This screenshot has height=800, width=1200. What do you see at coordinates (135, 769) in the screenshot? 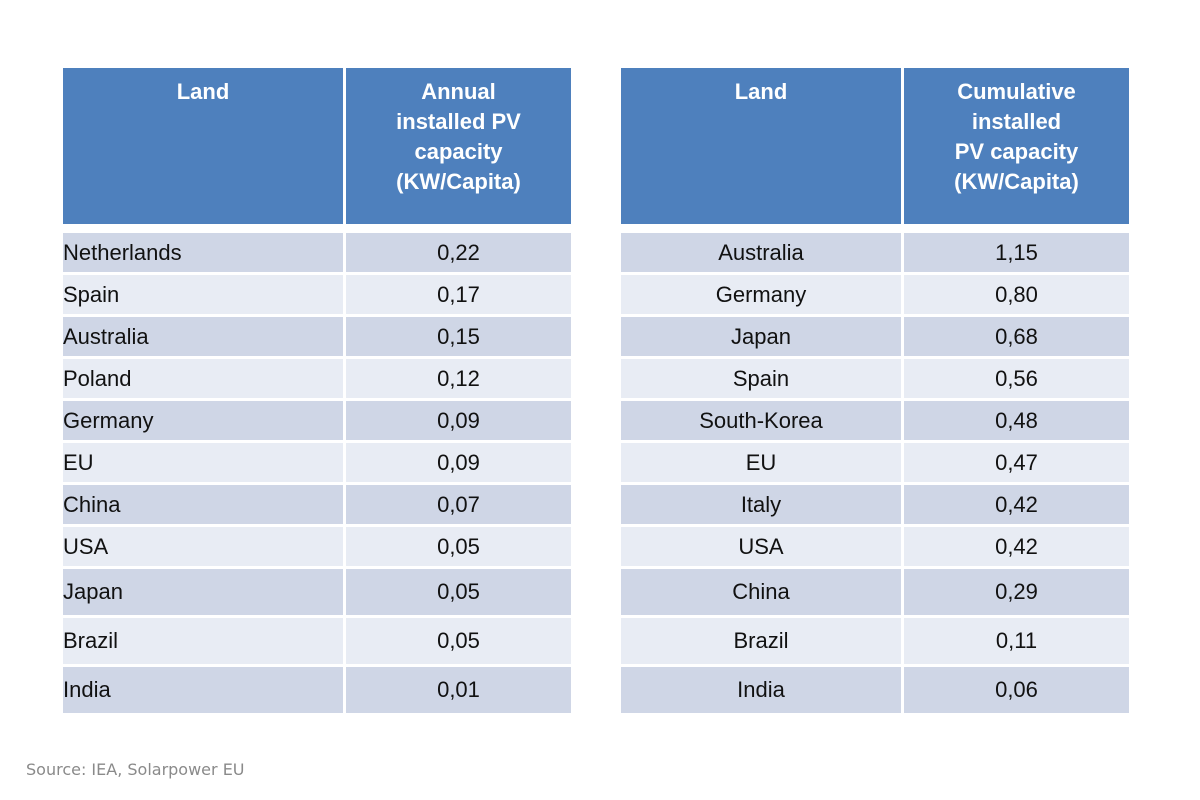
I see `source-note: Source: IEA, Solarpower EU` at bounding box center [135, 769].